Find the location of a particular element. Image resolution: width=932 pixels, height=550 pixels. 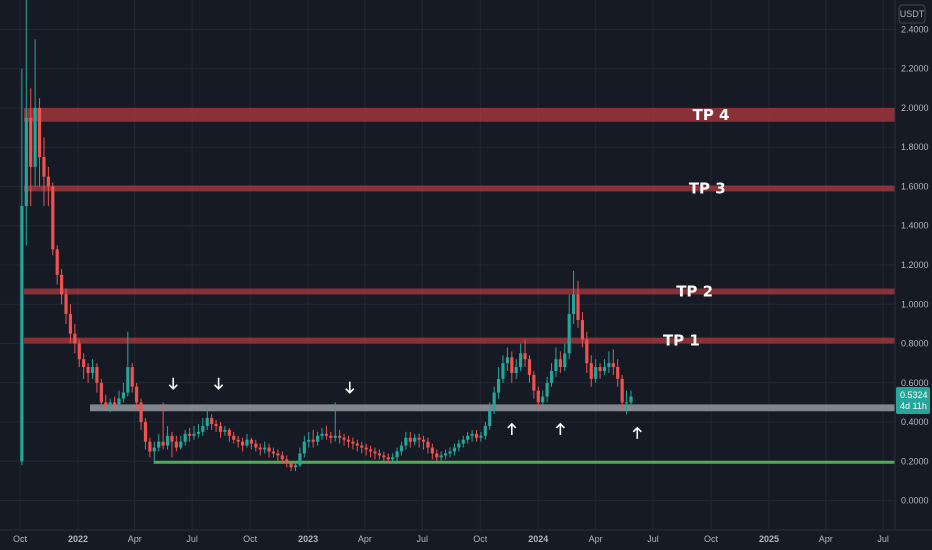

tp-label: TP 4 is located at coordinates (711, 115).